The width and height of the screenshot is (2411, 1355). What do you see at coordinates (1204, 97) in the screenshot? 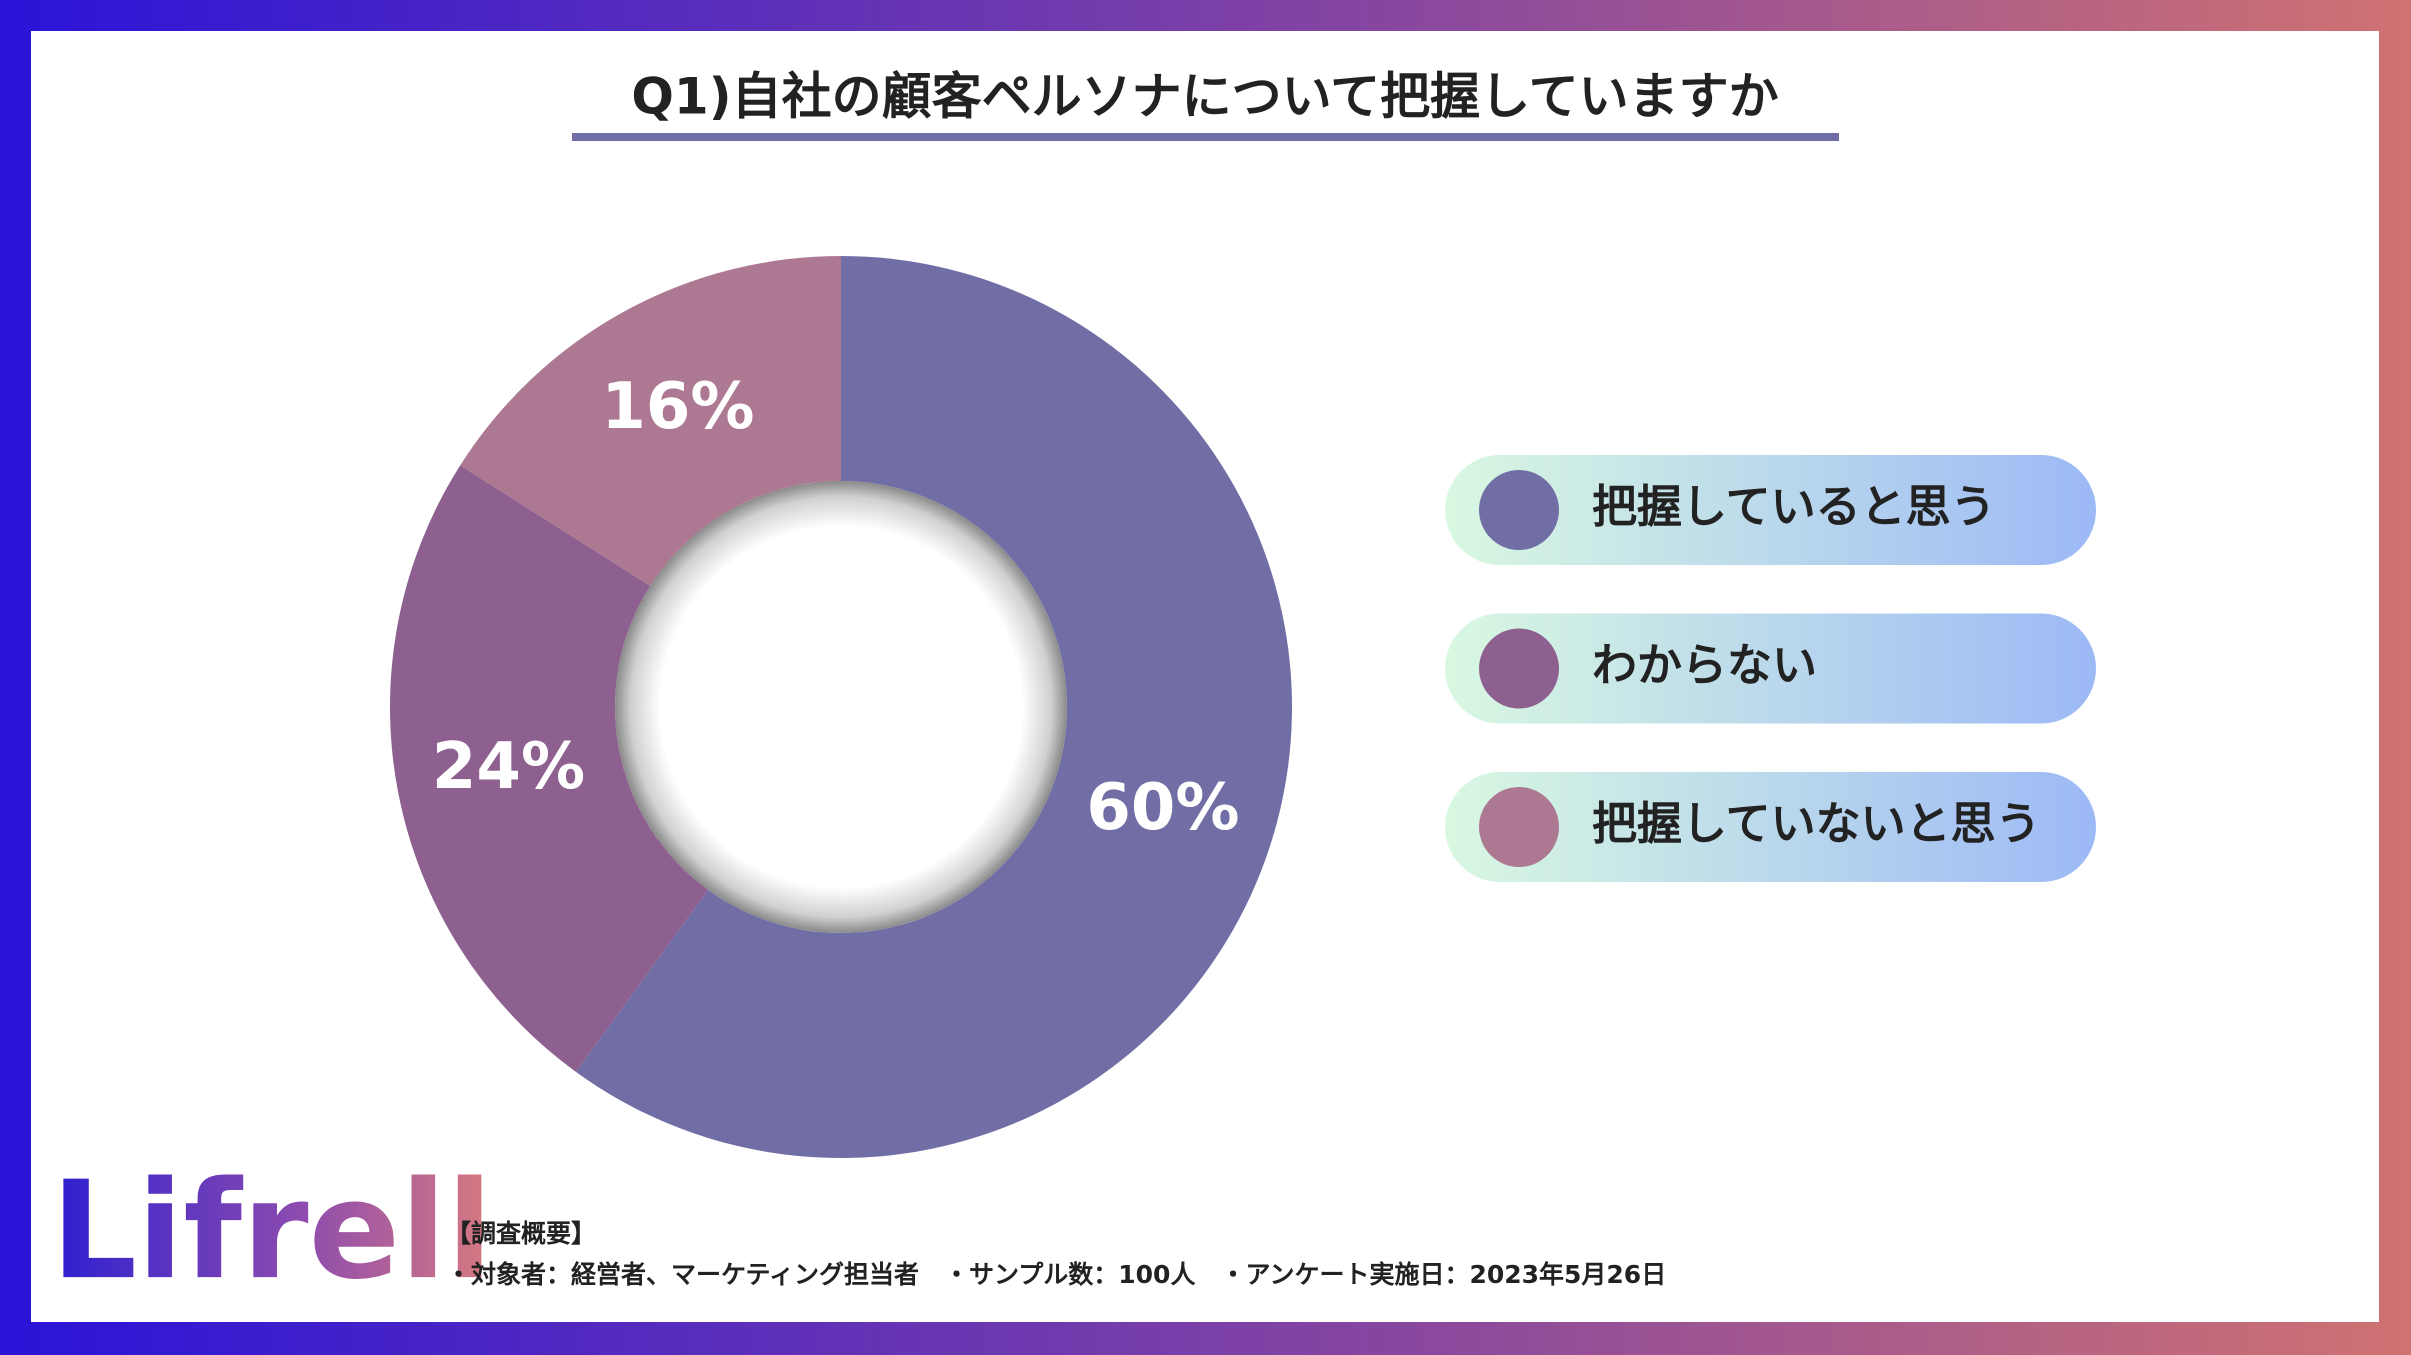
I see `chart-title: Q1)自社の顧客ペルソナについて把握していますか` at bounding box center [1204, 97].